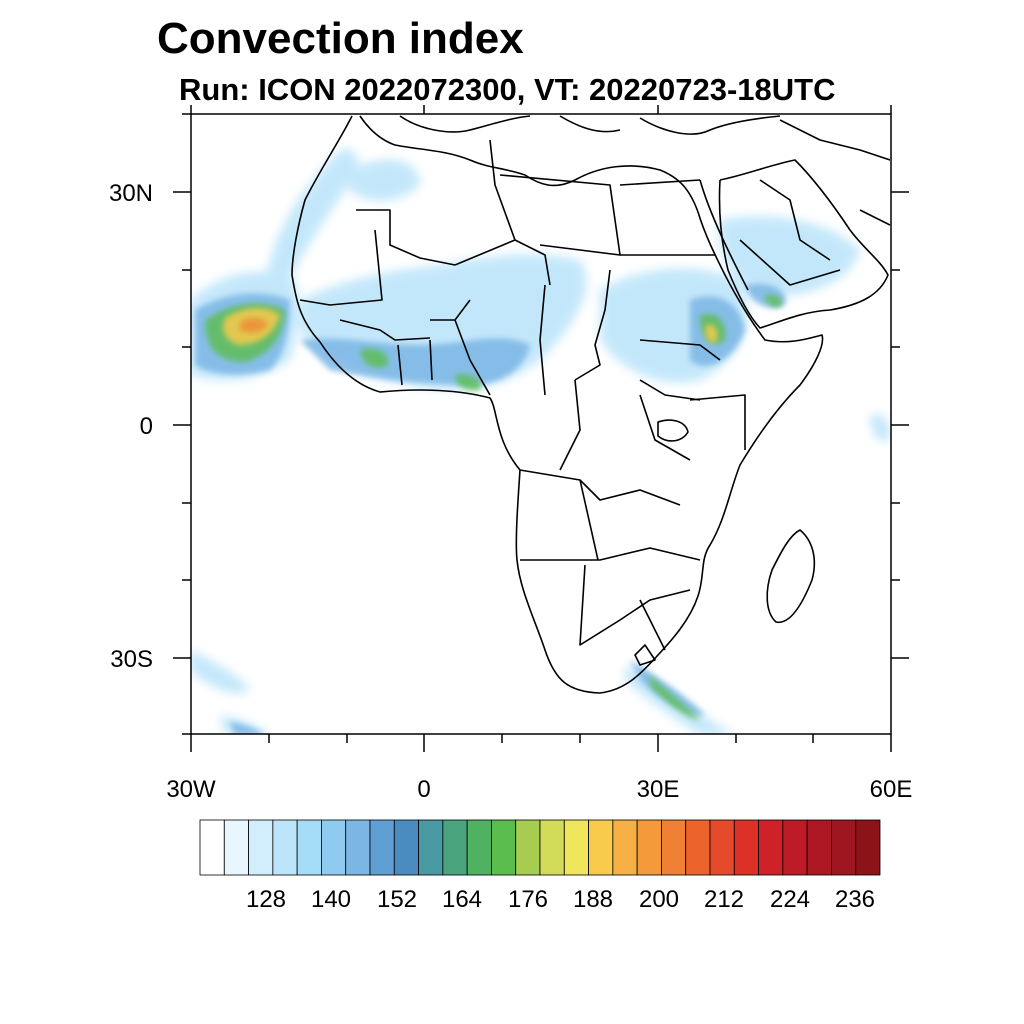 This screenshot has height=1024, width=1024. What do you see at coordinates (855, 899) in the screenshot?
I see `colorbar-label: 236` at bounding box center [855, 899].